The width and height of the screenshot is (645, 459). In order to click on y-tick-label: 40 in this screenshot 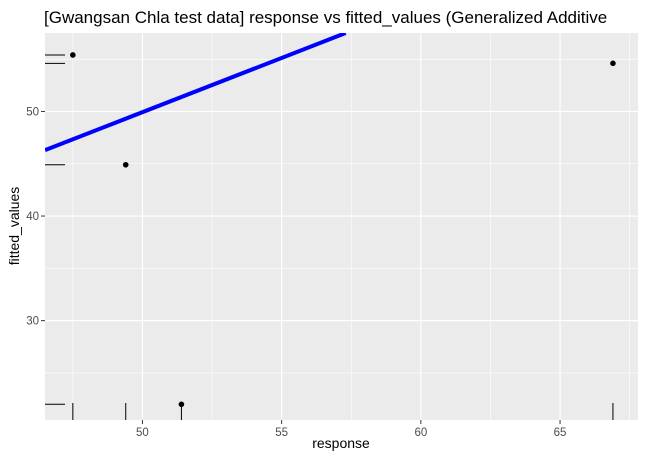, I will do `click(32, 217)`.